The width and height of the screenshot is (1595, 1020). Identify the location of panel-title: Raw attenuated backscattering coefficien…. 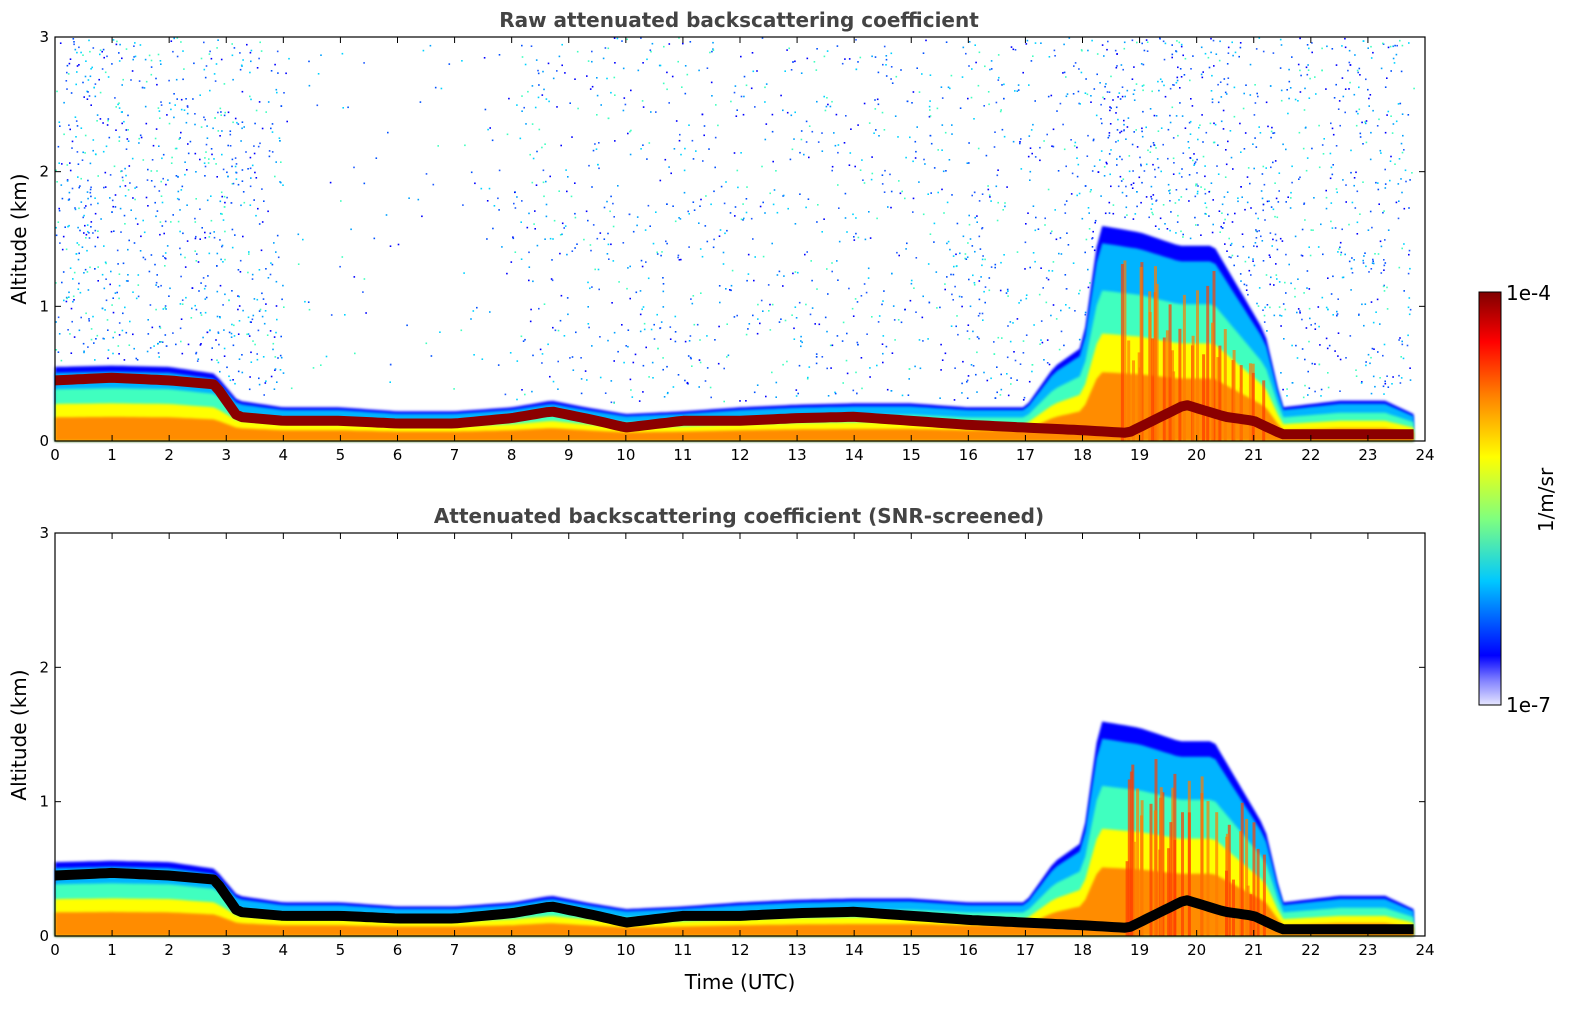
(739, 20).